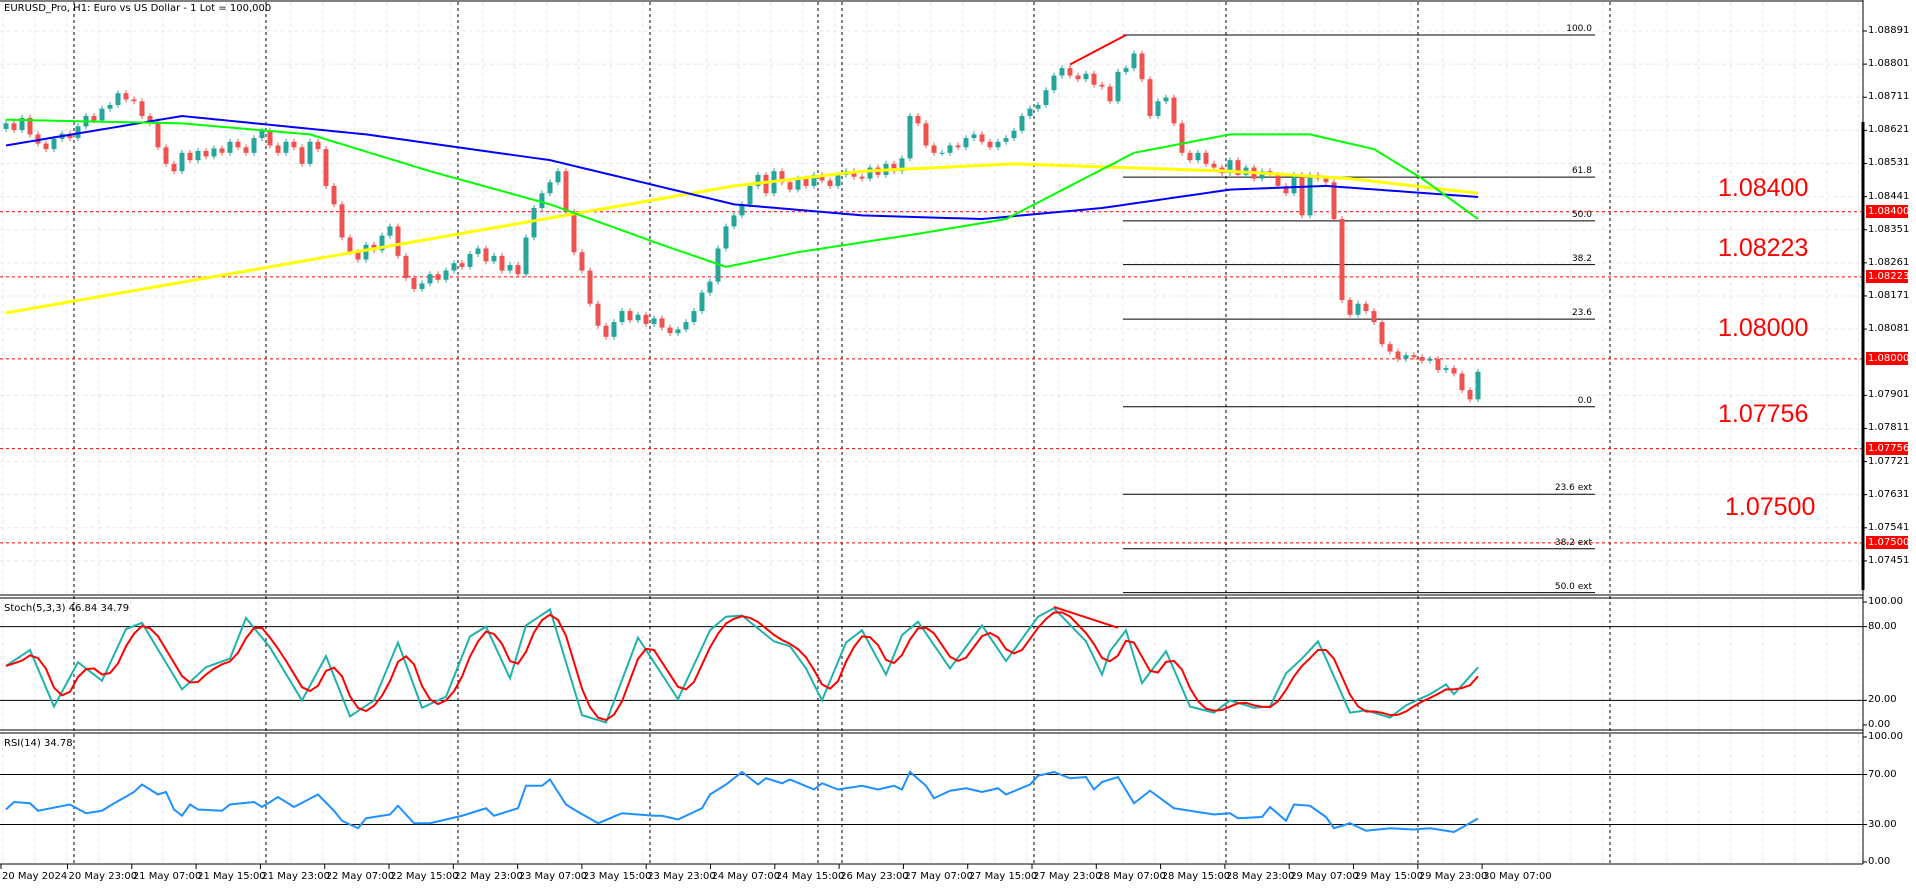  I want to click on time-label: 26 May 23:00, so click(874, 876).